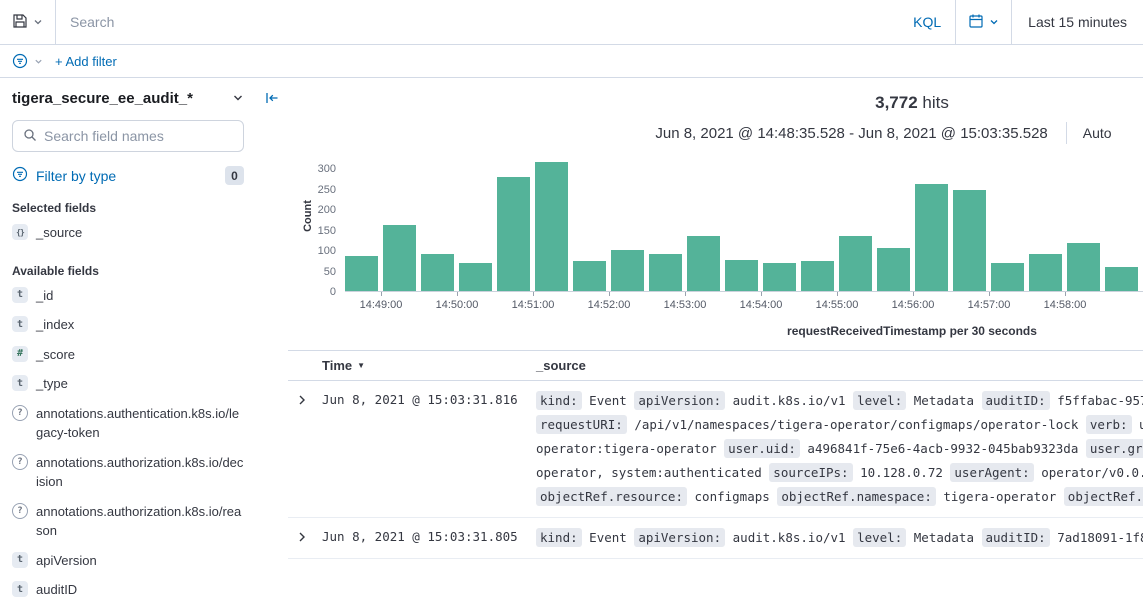 This screenshot has width=1143, height=605. I want to click on field-item-auditID: t auditID, so click(128, 590).